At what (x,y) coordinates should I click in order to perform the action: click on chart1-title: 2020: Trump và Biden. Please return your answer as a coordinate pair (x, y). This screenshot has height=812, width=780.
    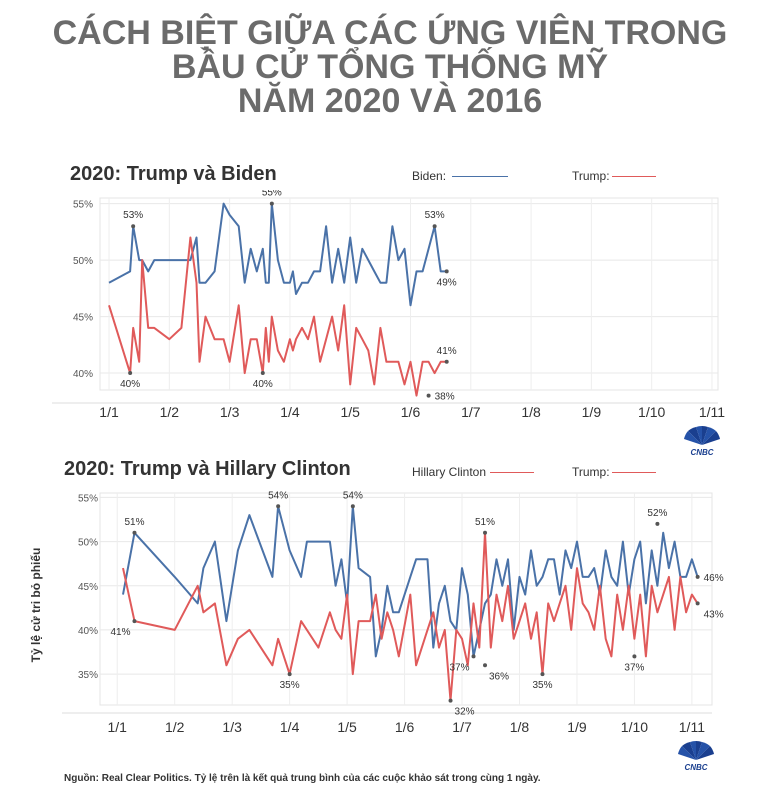
    Looking at the image, I should click on (173, 174).